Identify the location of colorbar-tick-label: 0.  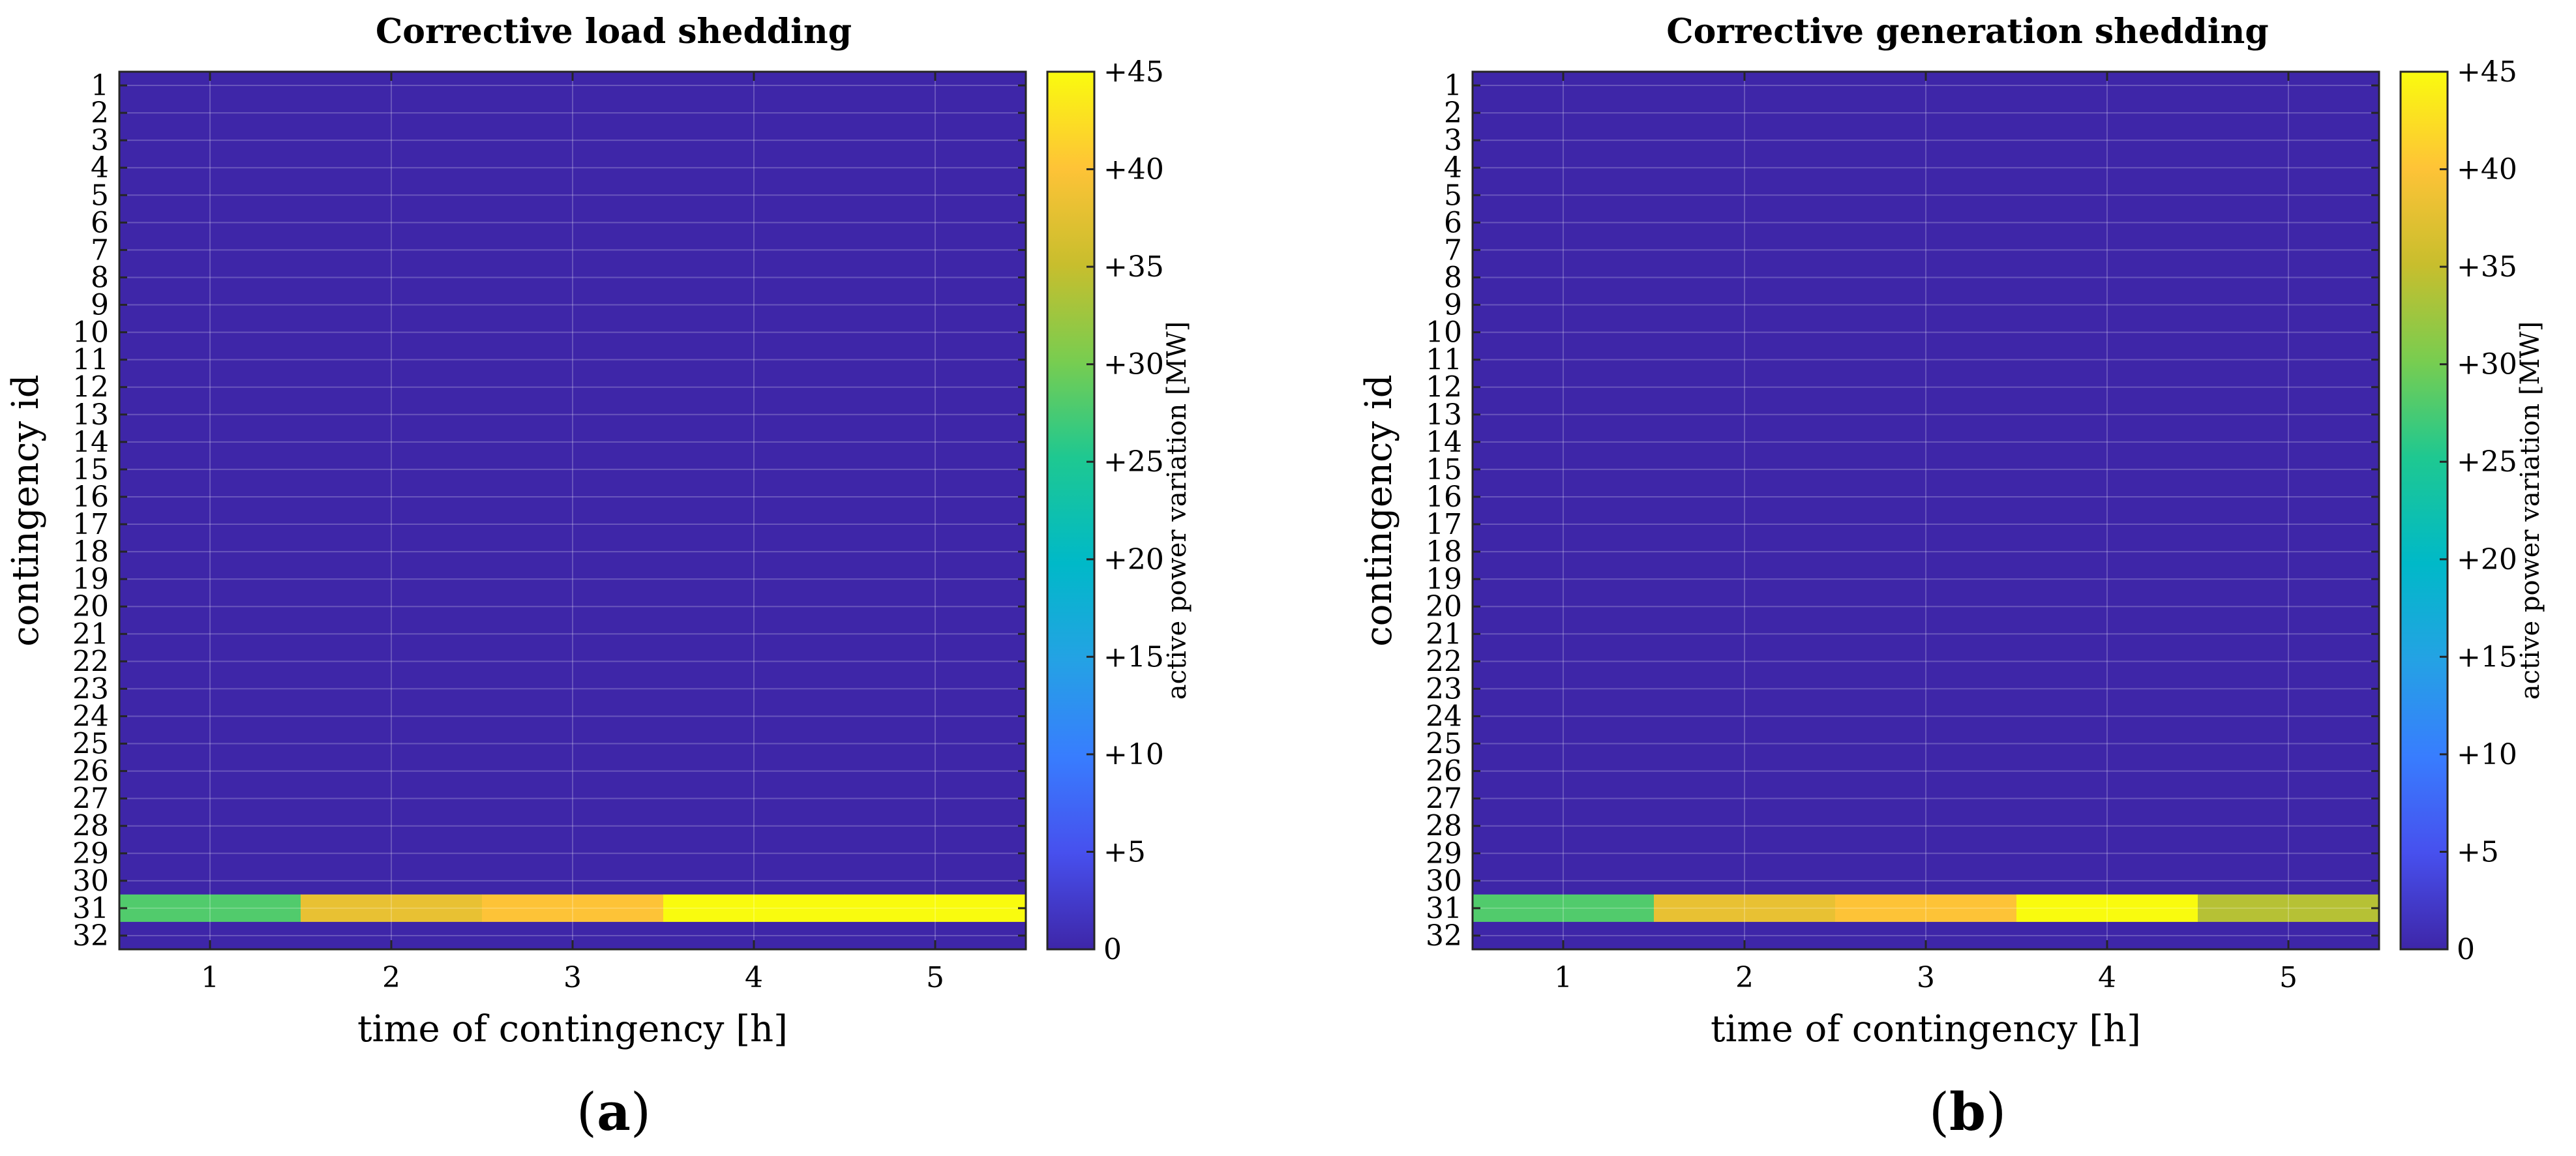
(2466, 949).